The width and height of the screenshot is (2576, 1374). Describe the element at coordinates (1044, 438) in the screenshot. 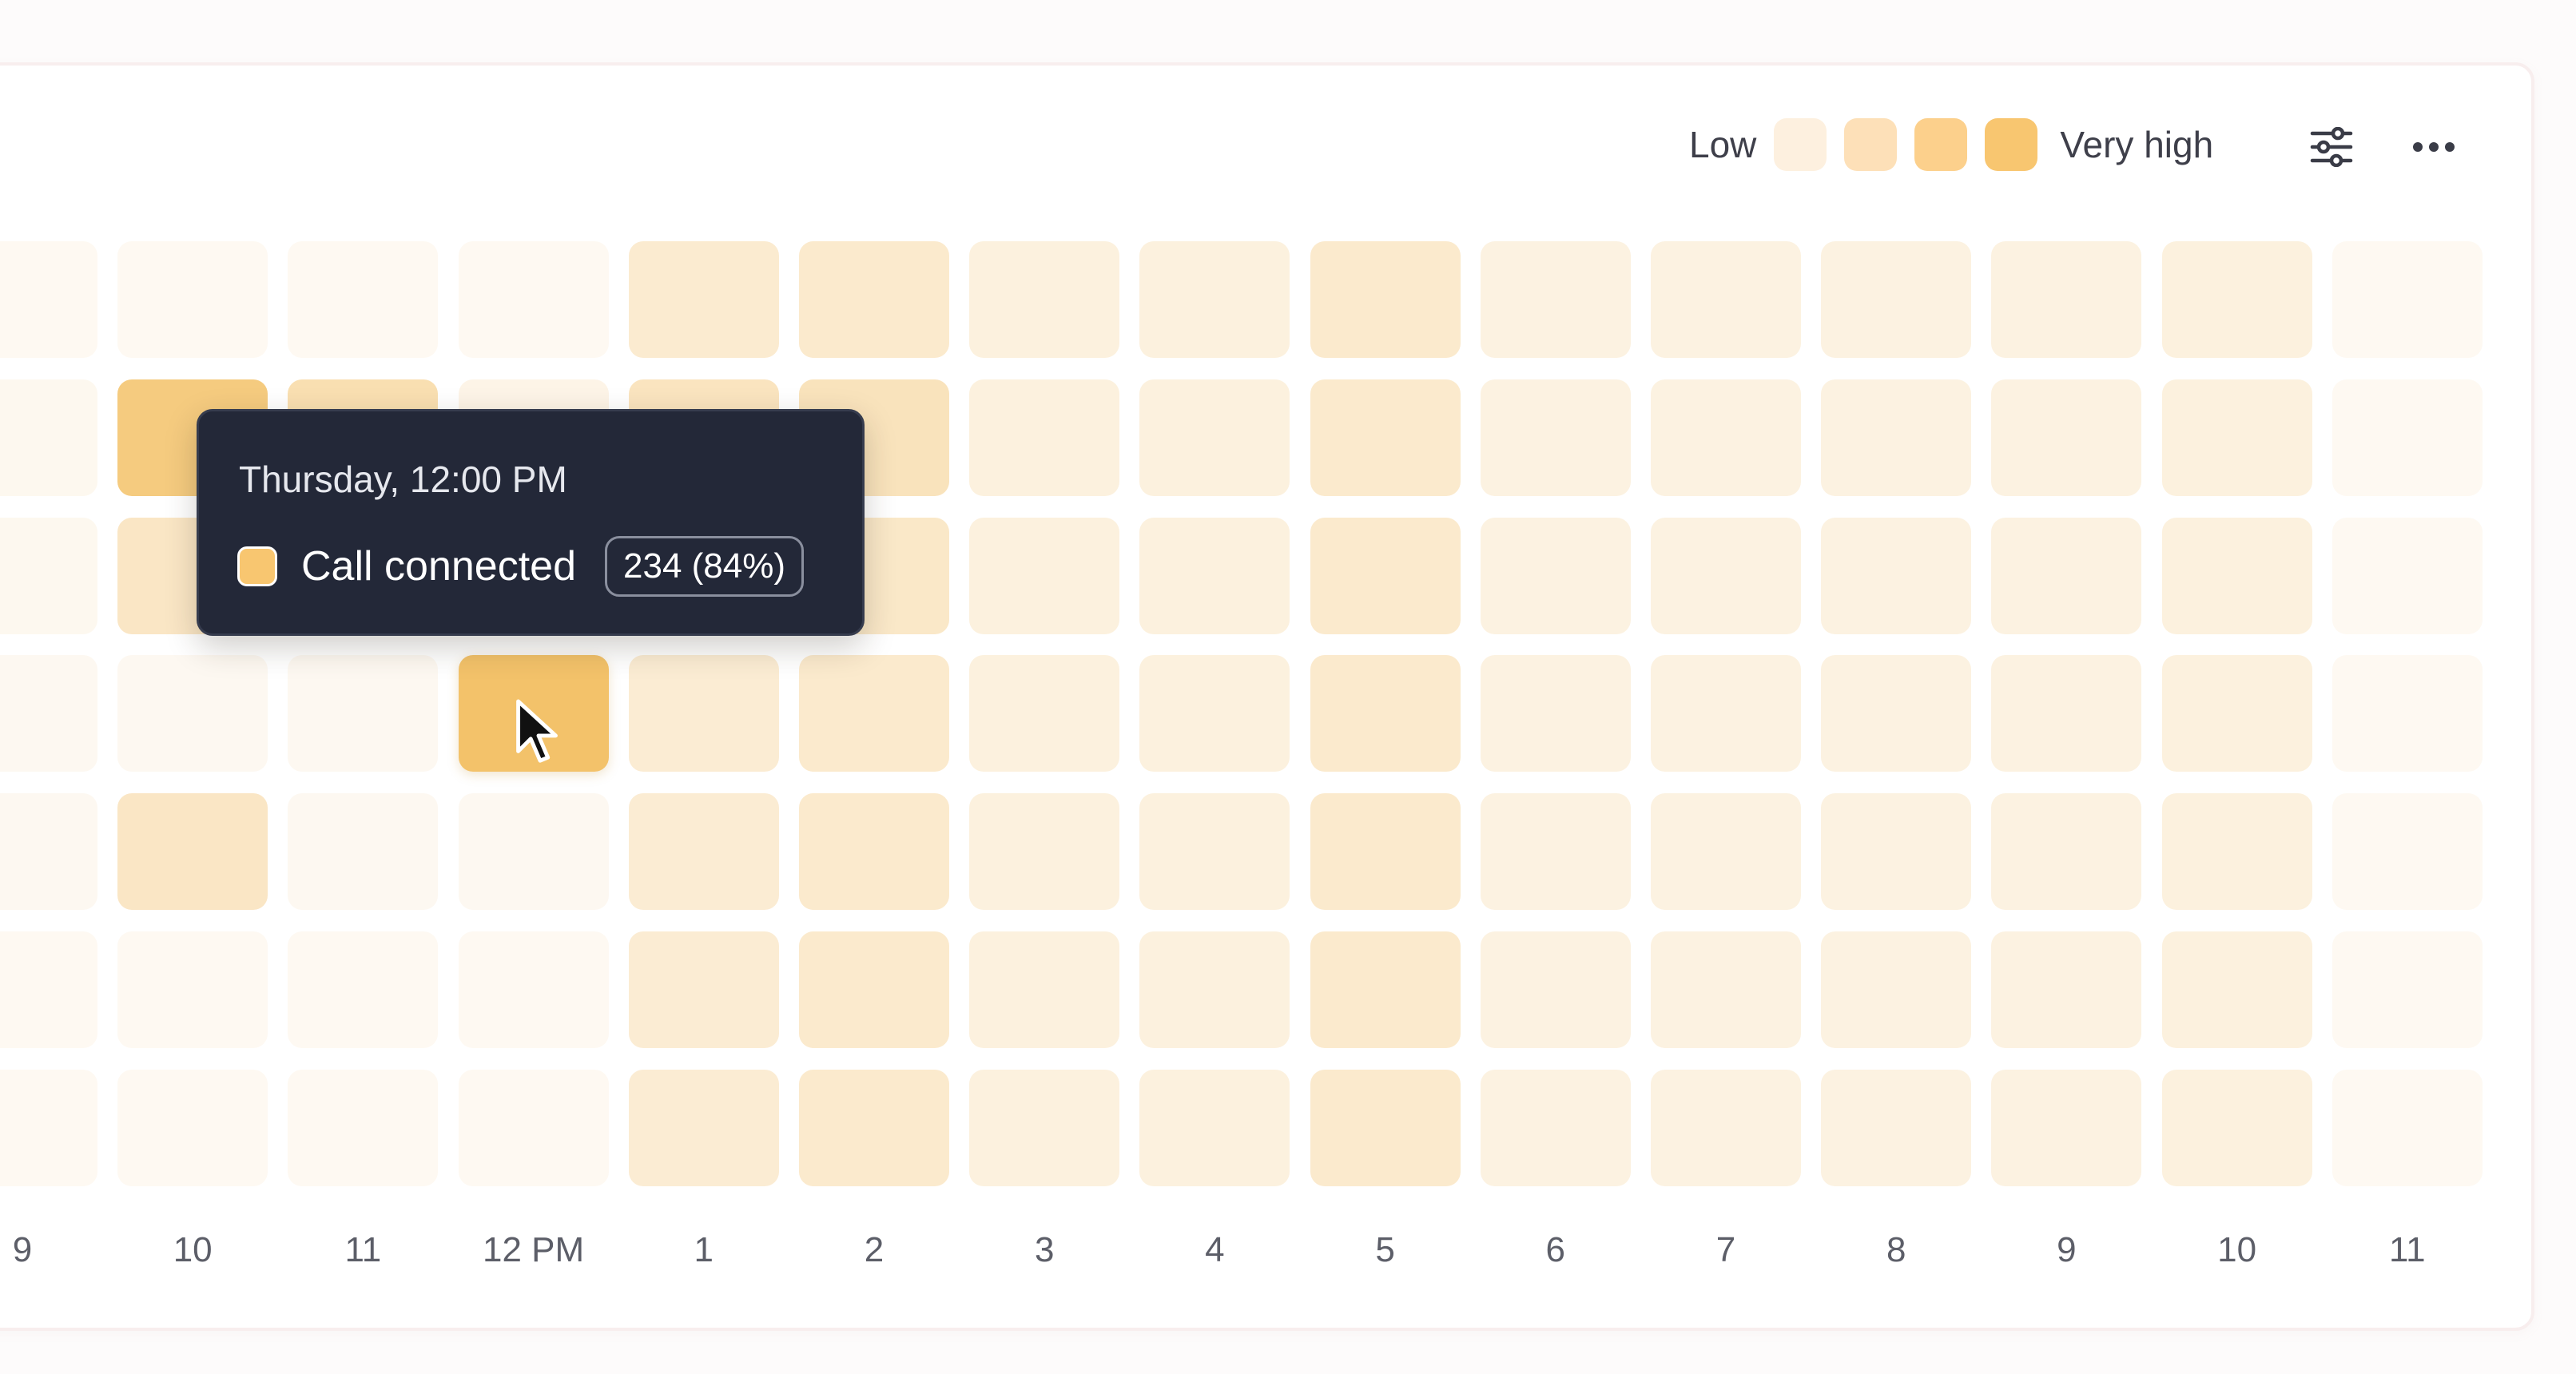

I see `heatmap-cell-r2-c7` at that location.